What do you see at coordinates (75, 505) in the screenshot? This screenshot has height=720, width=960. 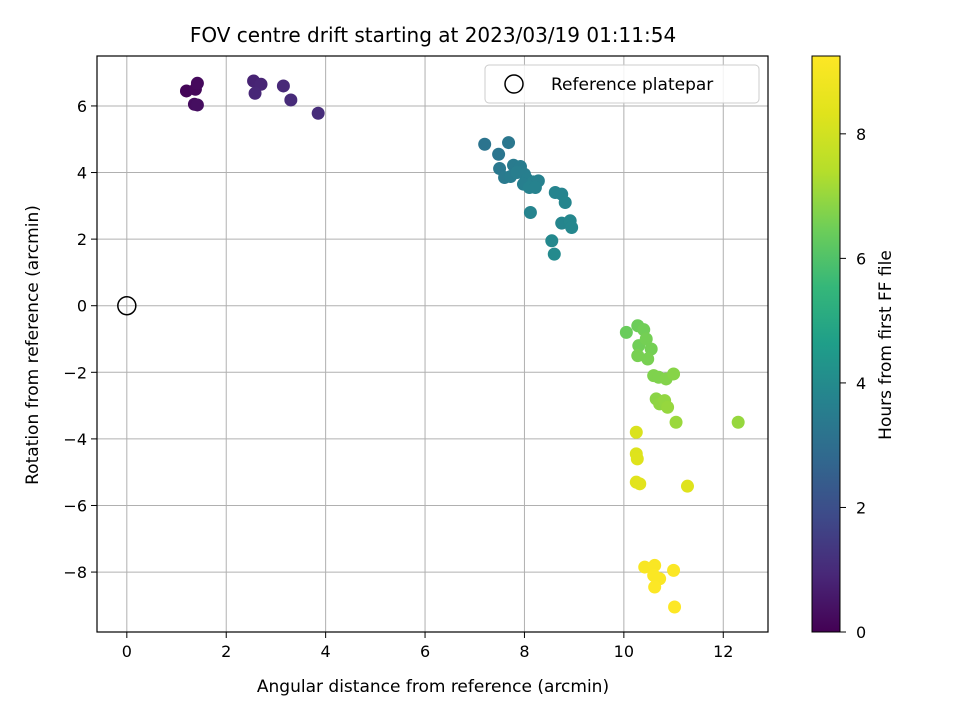 I see `y-tick-label: −6` at bounding box center [75, 505].